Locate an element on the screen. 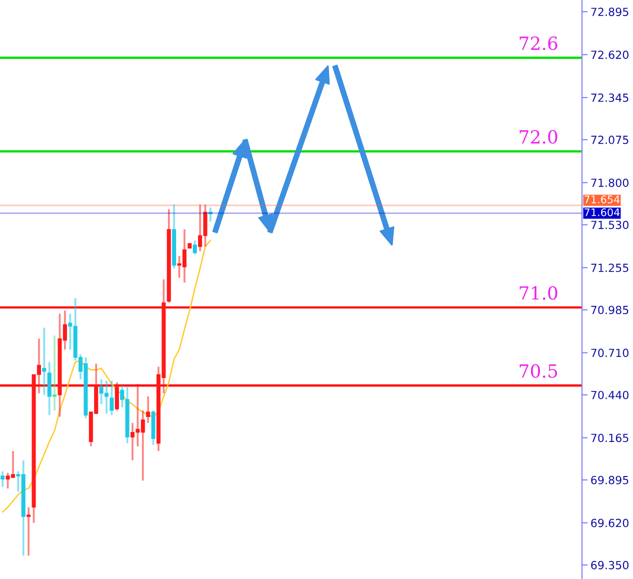 This screenshot has width=633, height=579. y-tick-label: 71.530 is located at coordinates (609, 225).